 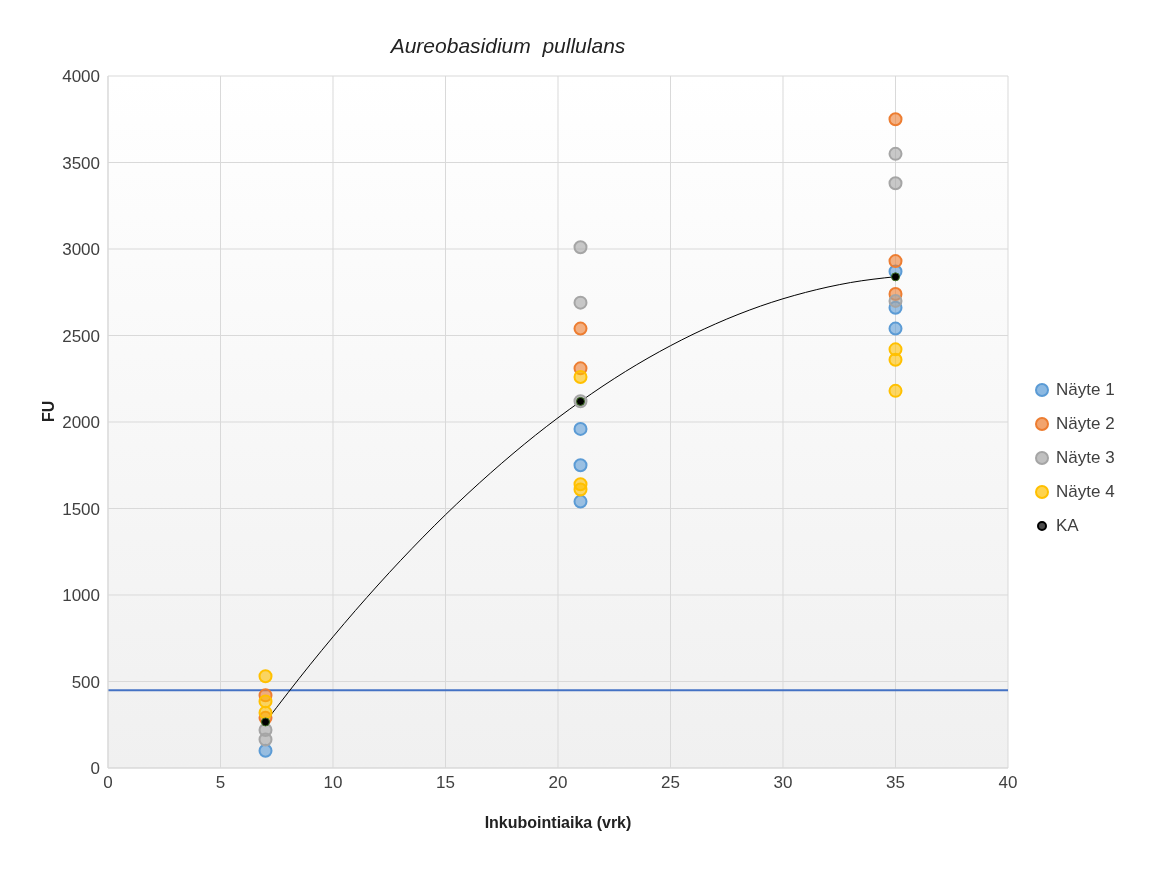 What do you see at coordinates (81, 336) in the screenshot?
I see `y-tick-label: 2500` at bounding box center [81, 336].